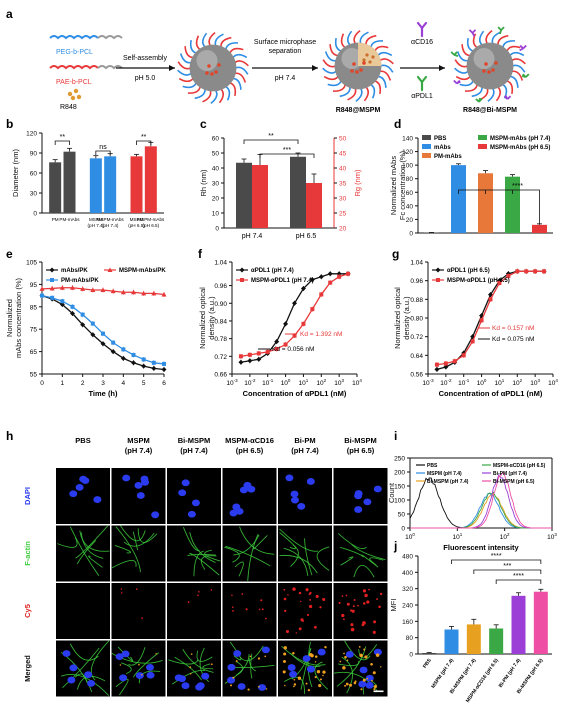 This screenshot has width=567, height=709. Describe the element at coordinates (343, 229) in the screenshot. I see `y-tick-label: 20` at that location.